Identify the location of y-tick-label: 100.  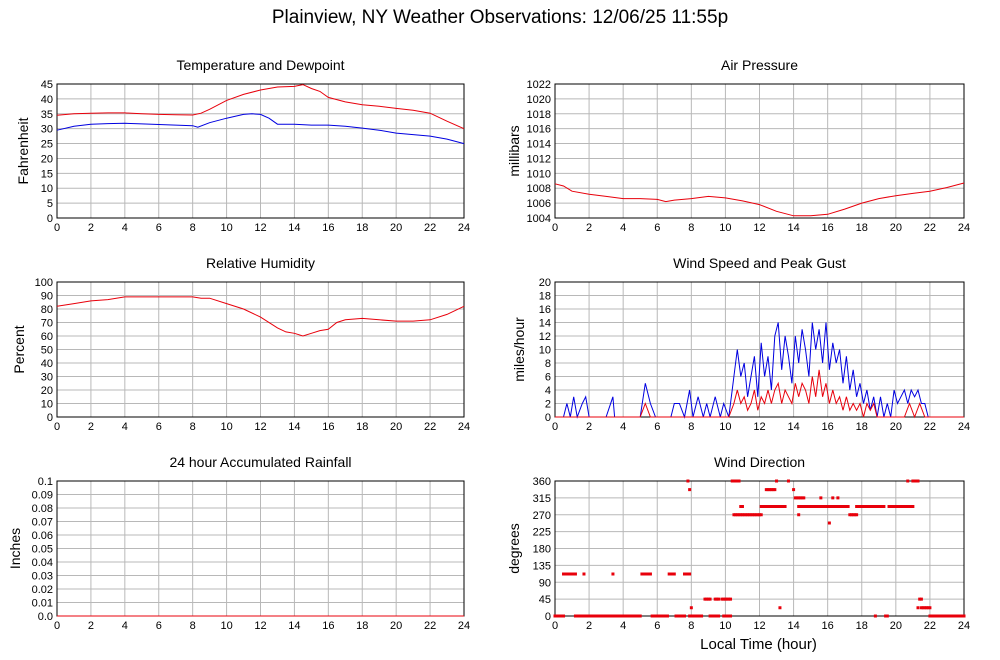
(44, 283).